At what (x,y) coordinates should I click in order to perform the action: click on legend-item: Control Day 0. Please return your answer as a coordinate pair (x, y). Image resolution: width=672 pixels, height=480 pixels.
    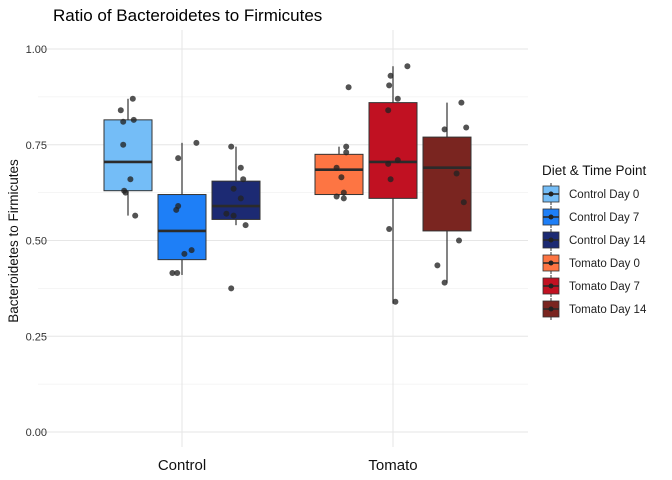
    Looking at the image, I should click on (590, 194).